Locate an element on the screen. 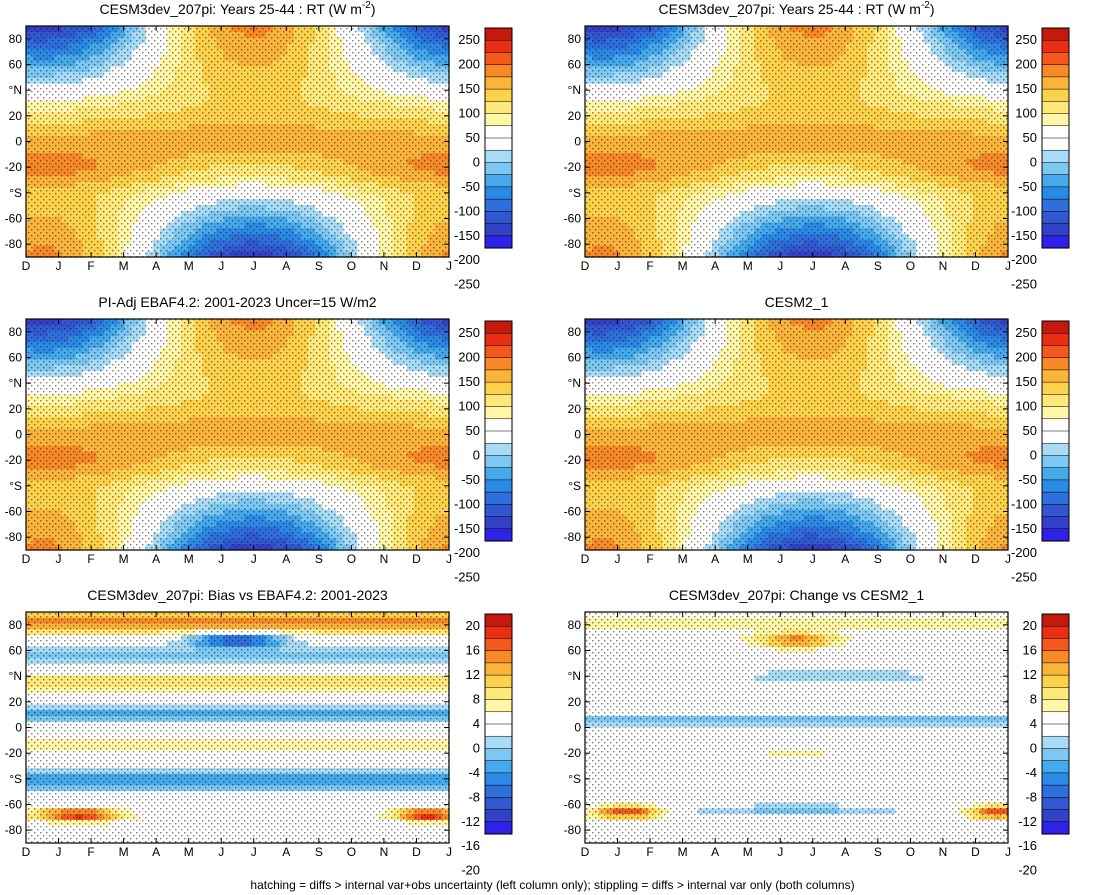  colorbar-label: 0 is located at coordinates (476, 161).